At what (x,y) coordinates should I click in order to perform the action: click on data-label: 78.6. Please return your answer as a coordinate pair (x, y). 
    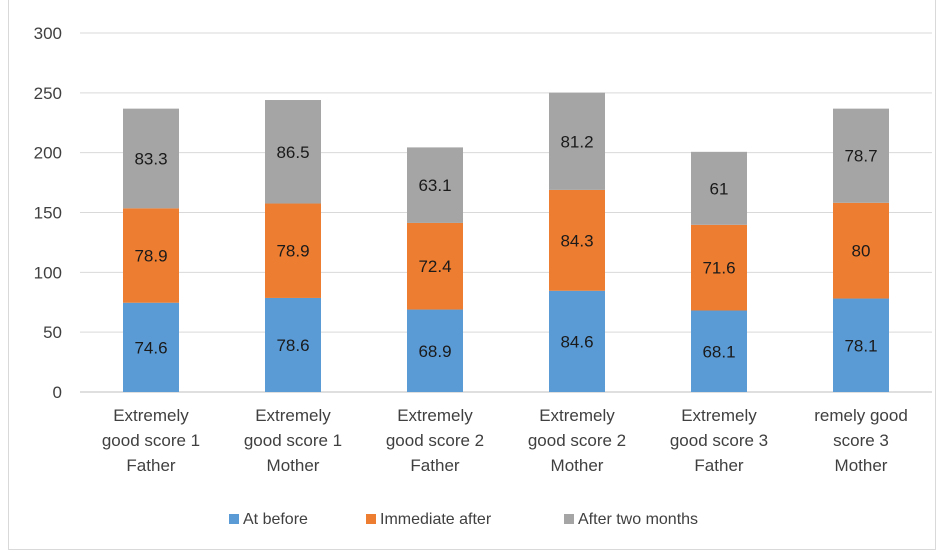
    Looking at the image, I should click on (292, 345).